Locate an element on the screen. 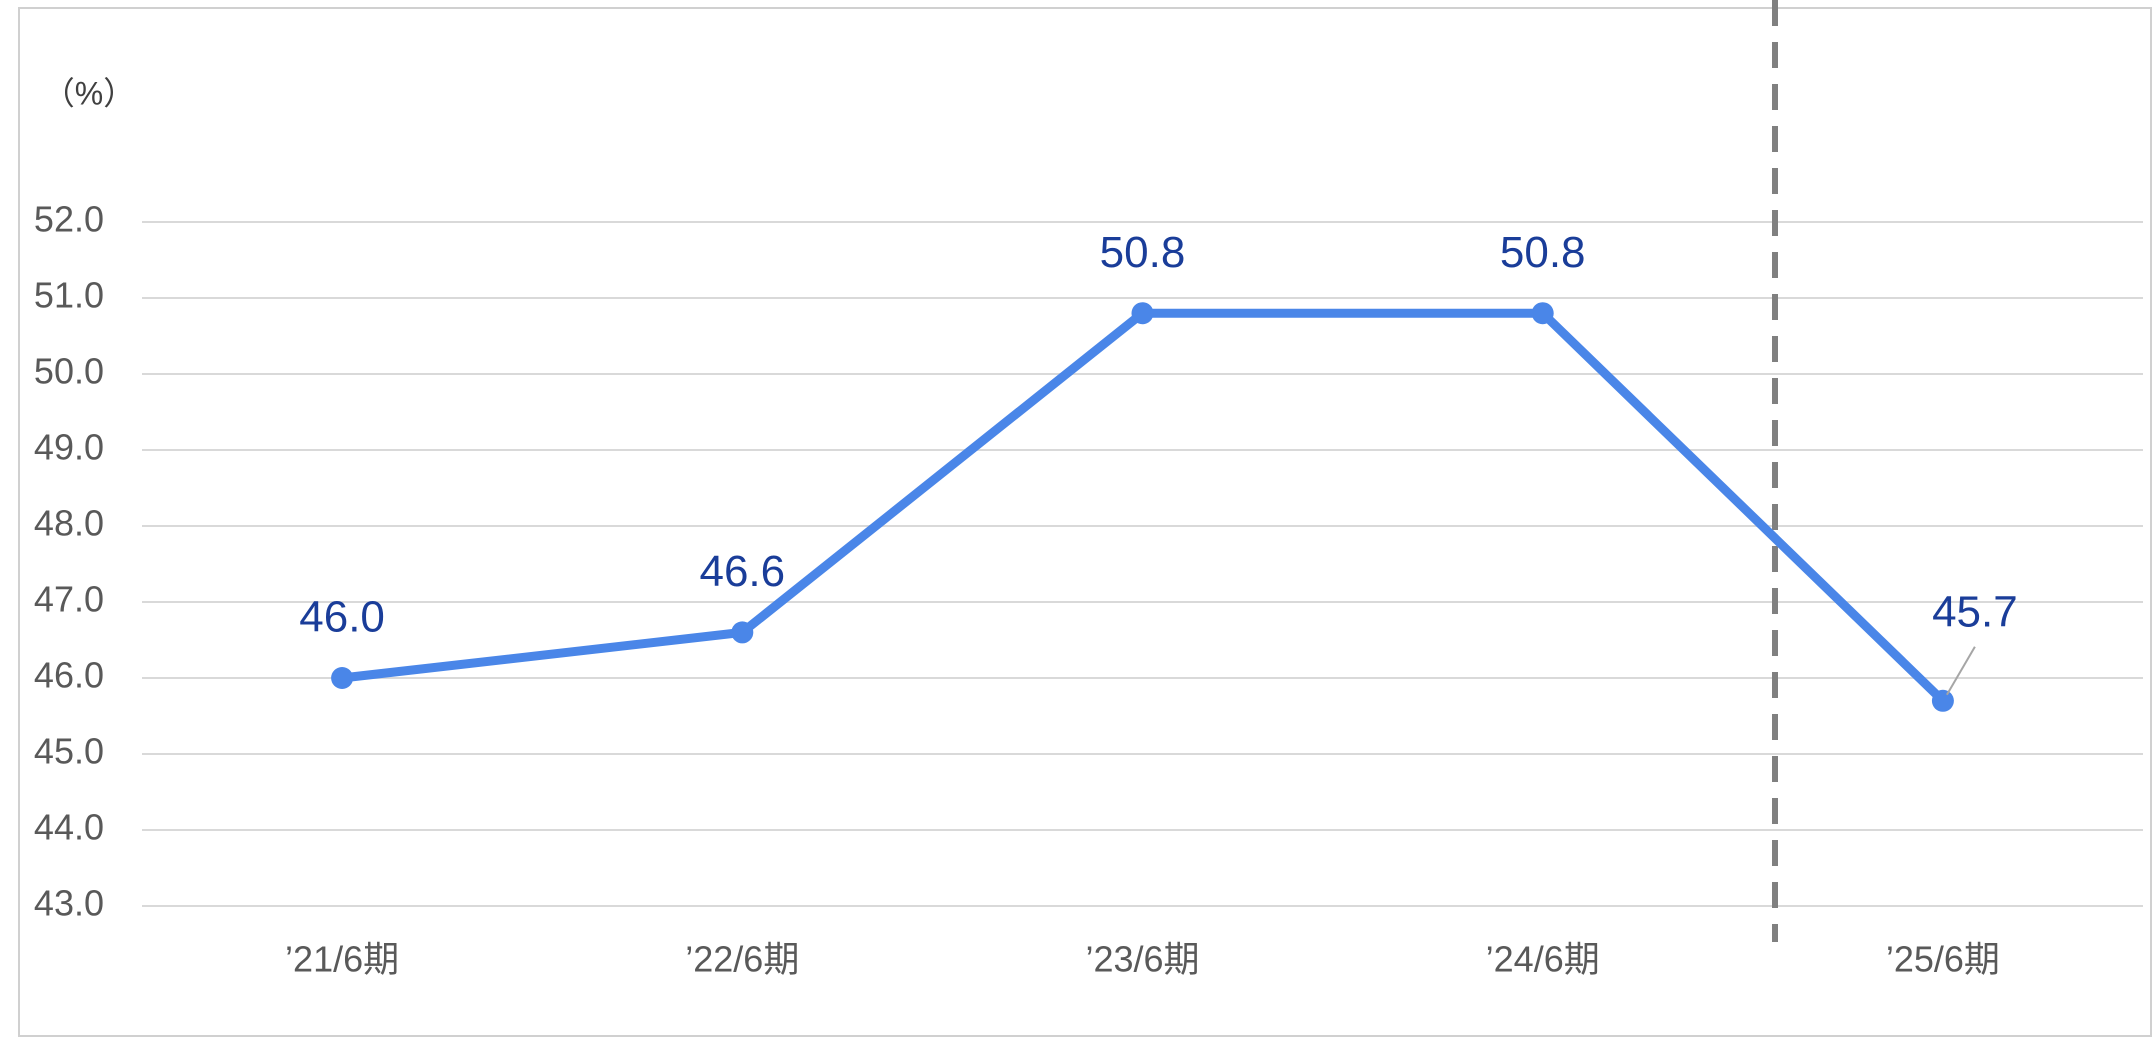  y-tick-label: 47.0 is located at coordinates (69, 599).